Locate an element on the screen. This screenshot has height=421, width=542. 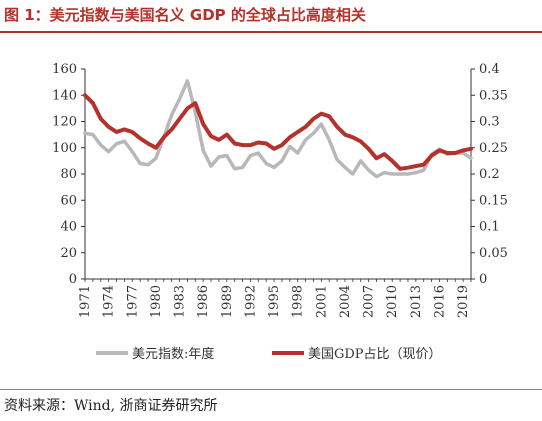
left-tick-label: 120 is located at coordinates (64, 122).